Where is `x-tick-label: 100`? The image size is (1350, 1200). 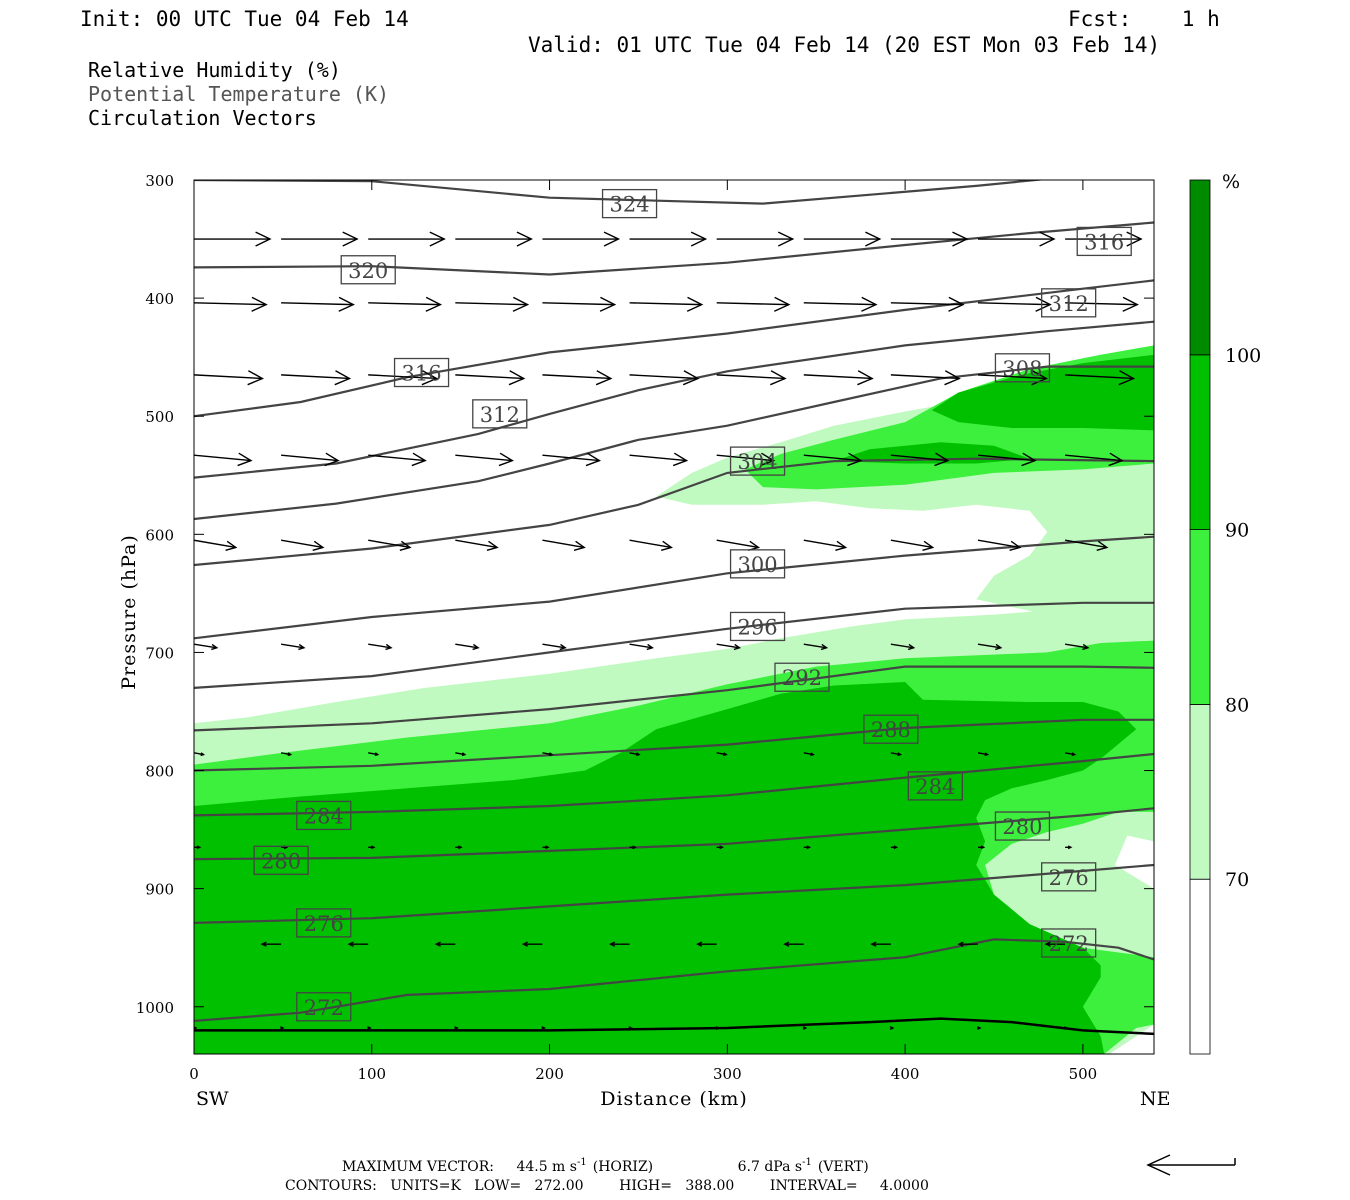
x-tick-label: 100 is located at coordinates (371, 1074).